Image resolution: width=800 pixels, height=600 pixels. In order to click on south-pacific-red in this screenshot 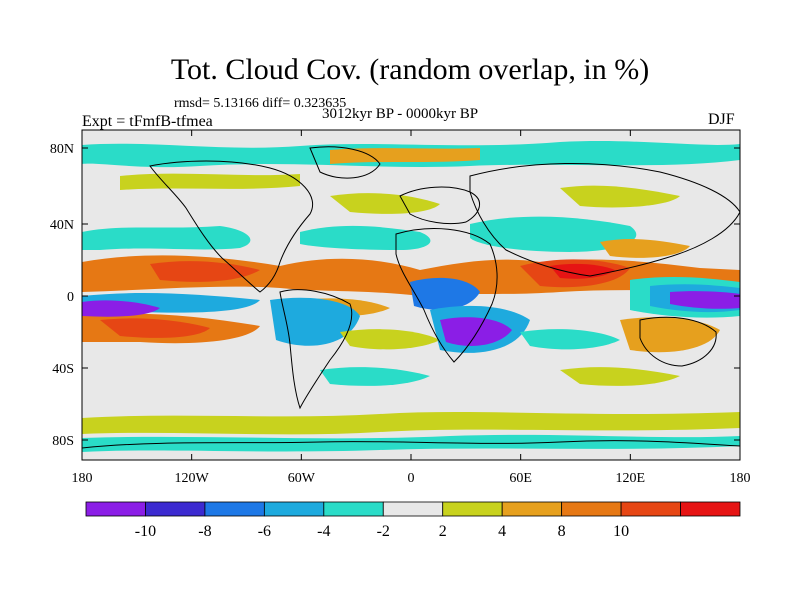, I will do `click(155, 328)`.